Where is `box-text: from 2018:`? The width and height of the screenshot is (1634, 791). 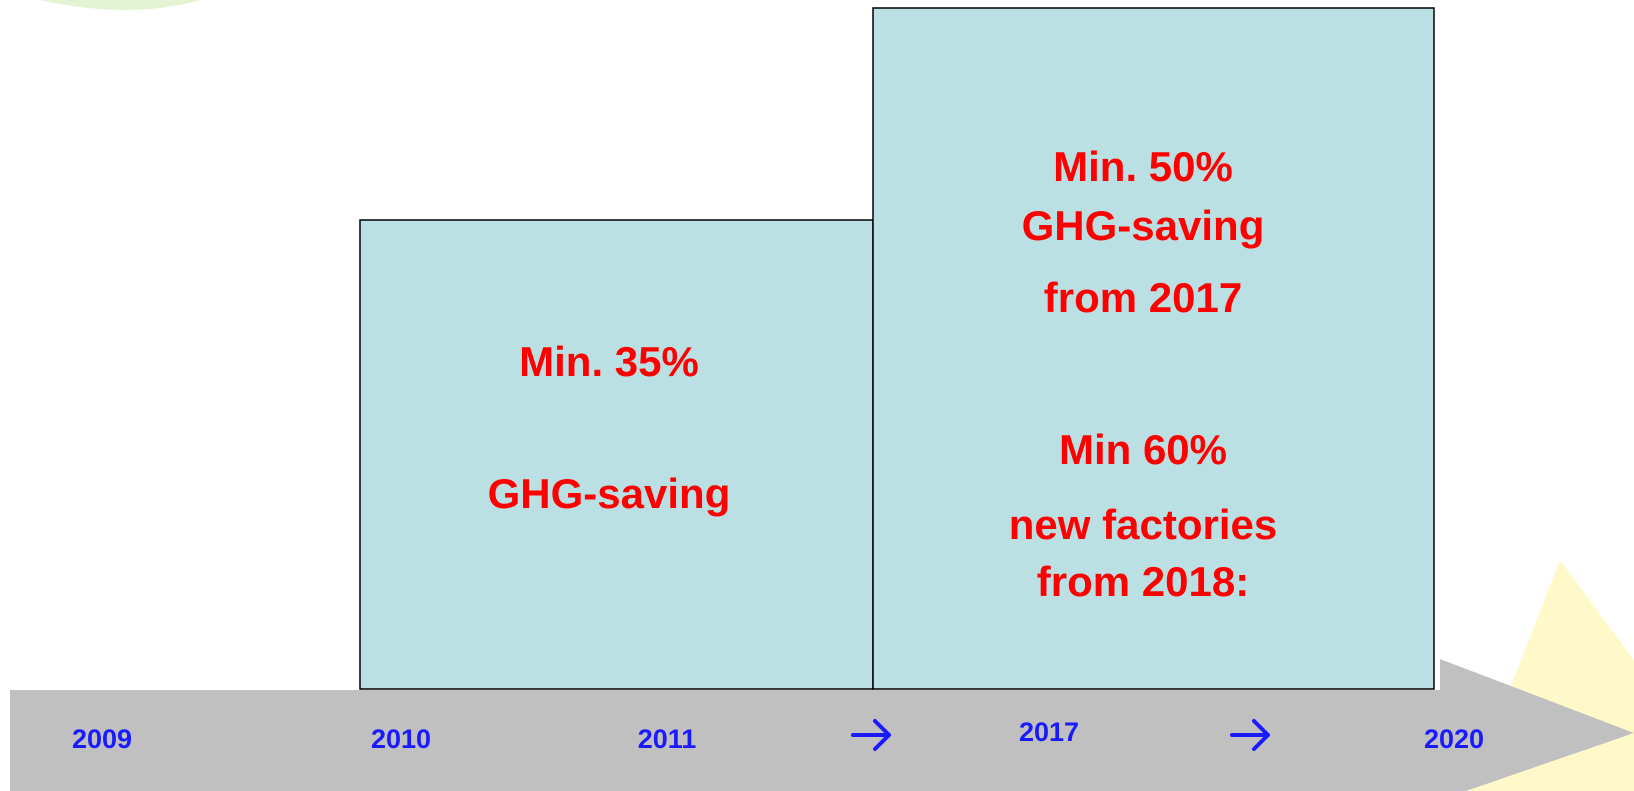 box-text: from 2018: is located at coordinates (1143, 581).